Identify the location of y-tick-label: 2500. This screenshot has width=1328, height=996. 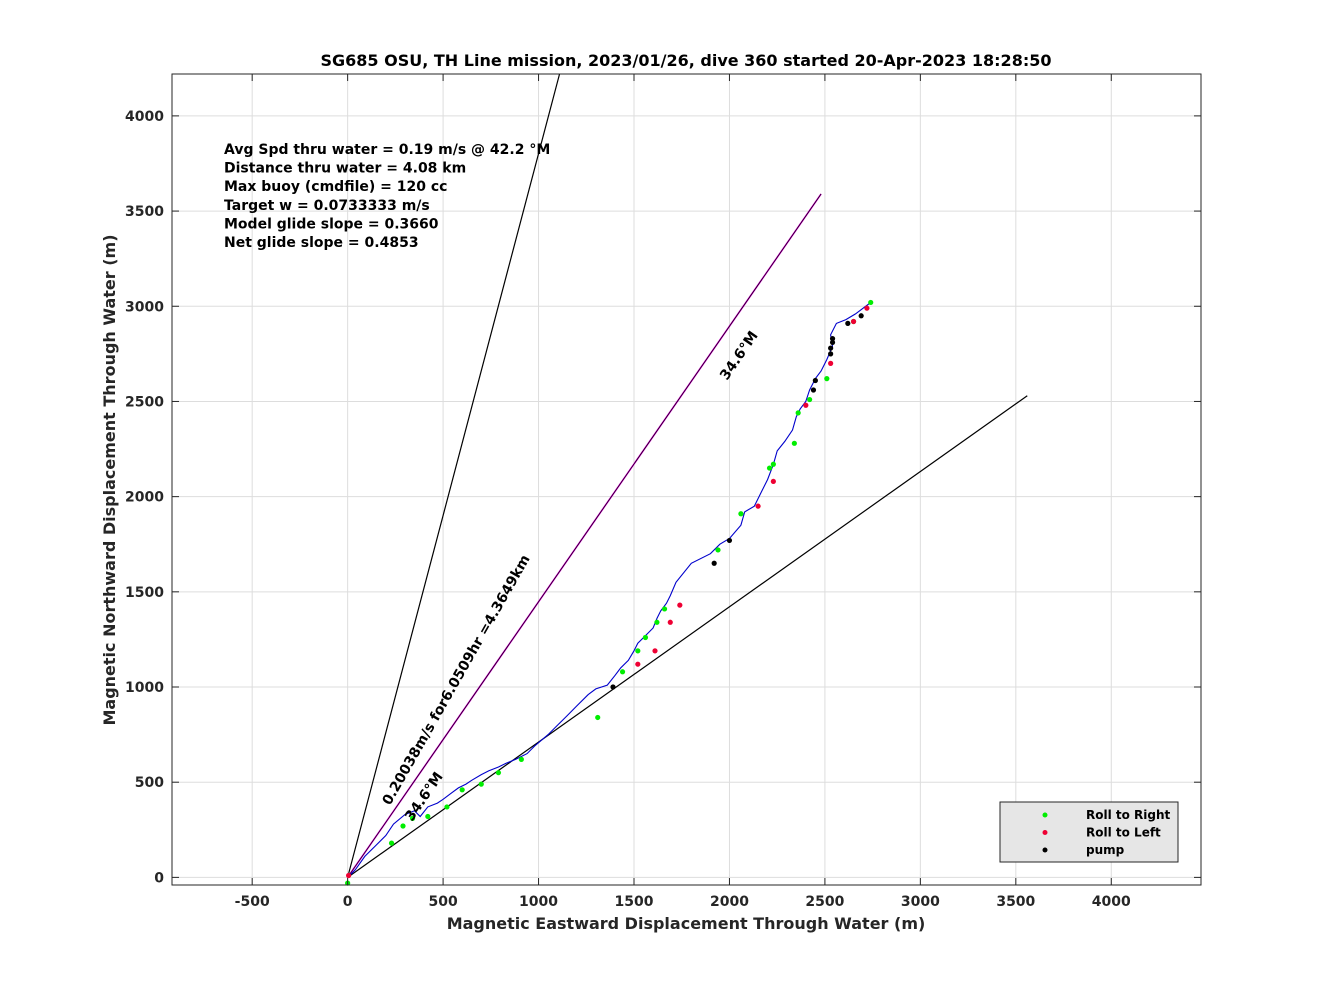
(144, 402).